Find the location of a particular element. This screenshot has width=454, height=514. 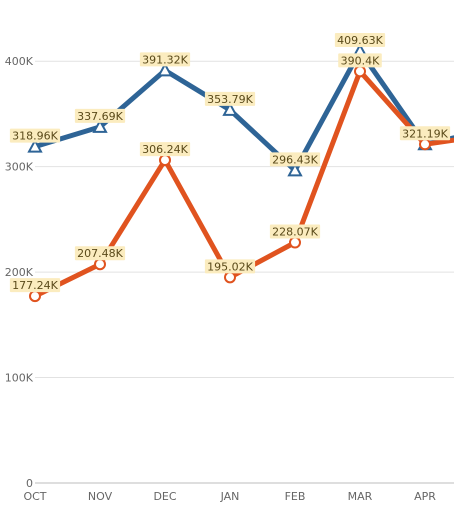

x-tick-label: APR is located at coordinates (425, 496).